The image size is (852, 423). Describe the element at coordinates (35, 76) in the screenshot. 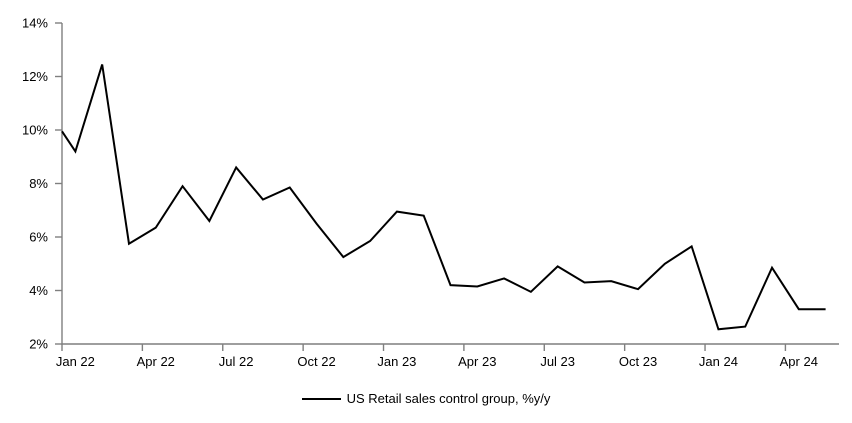

I see `y-tick-label: 12%` at that location.